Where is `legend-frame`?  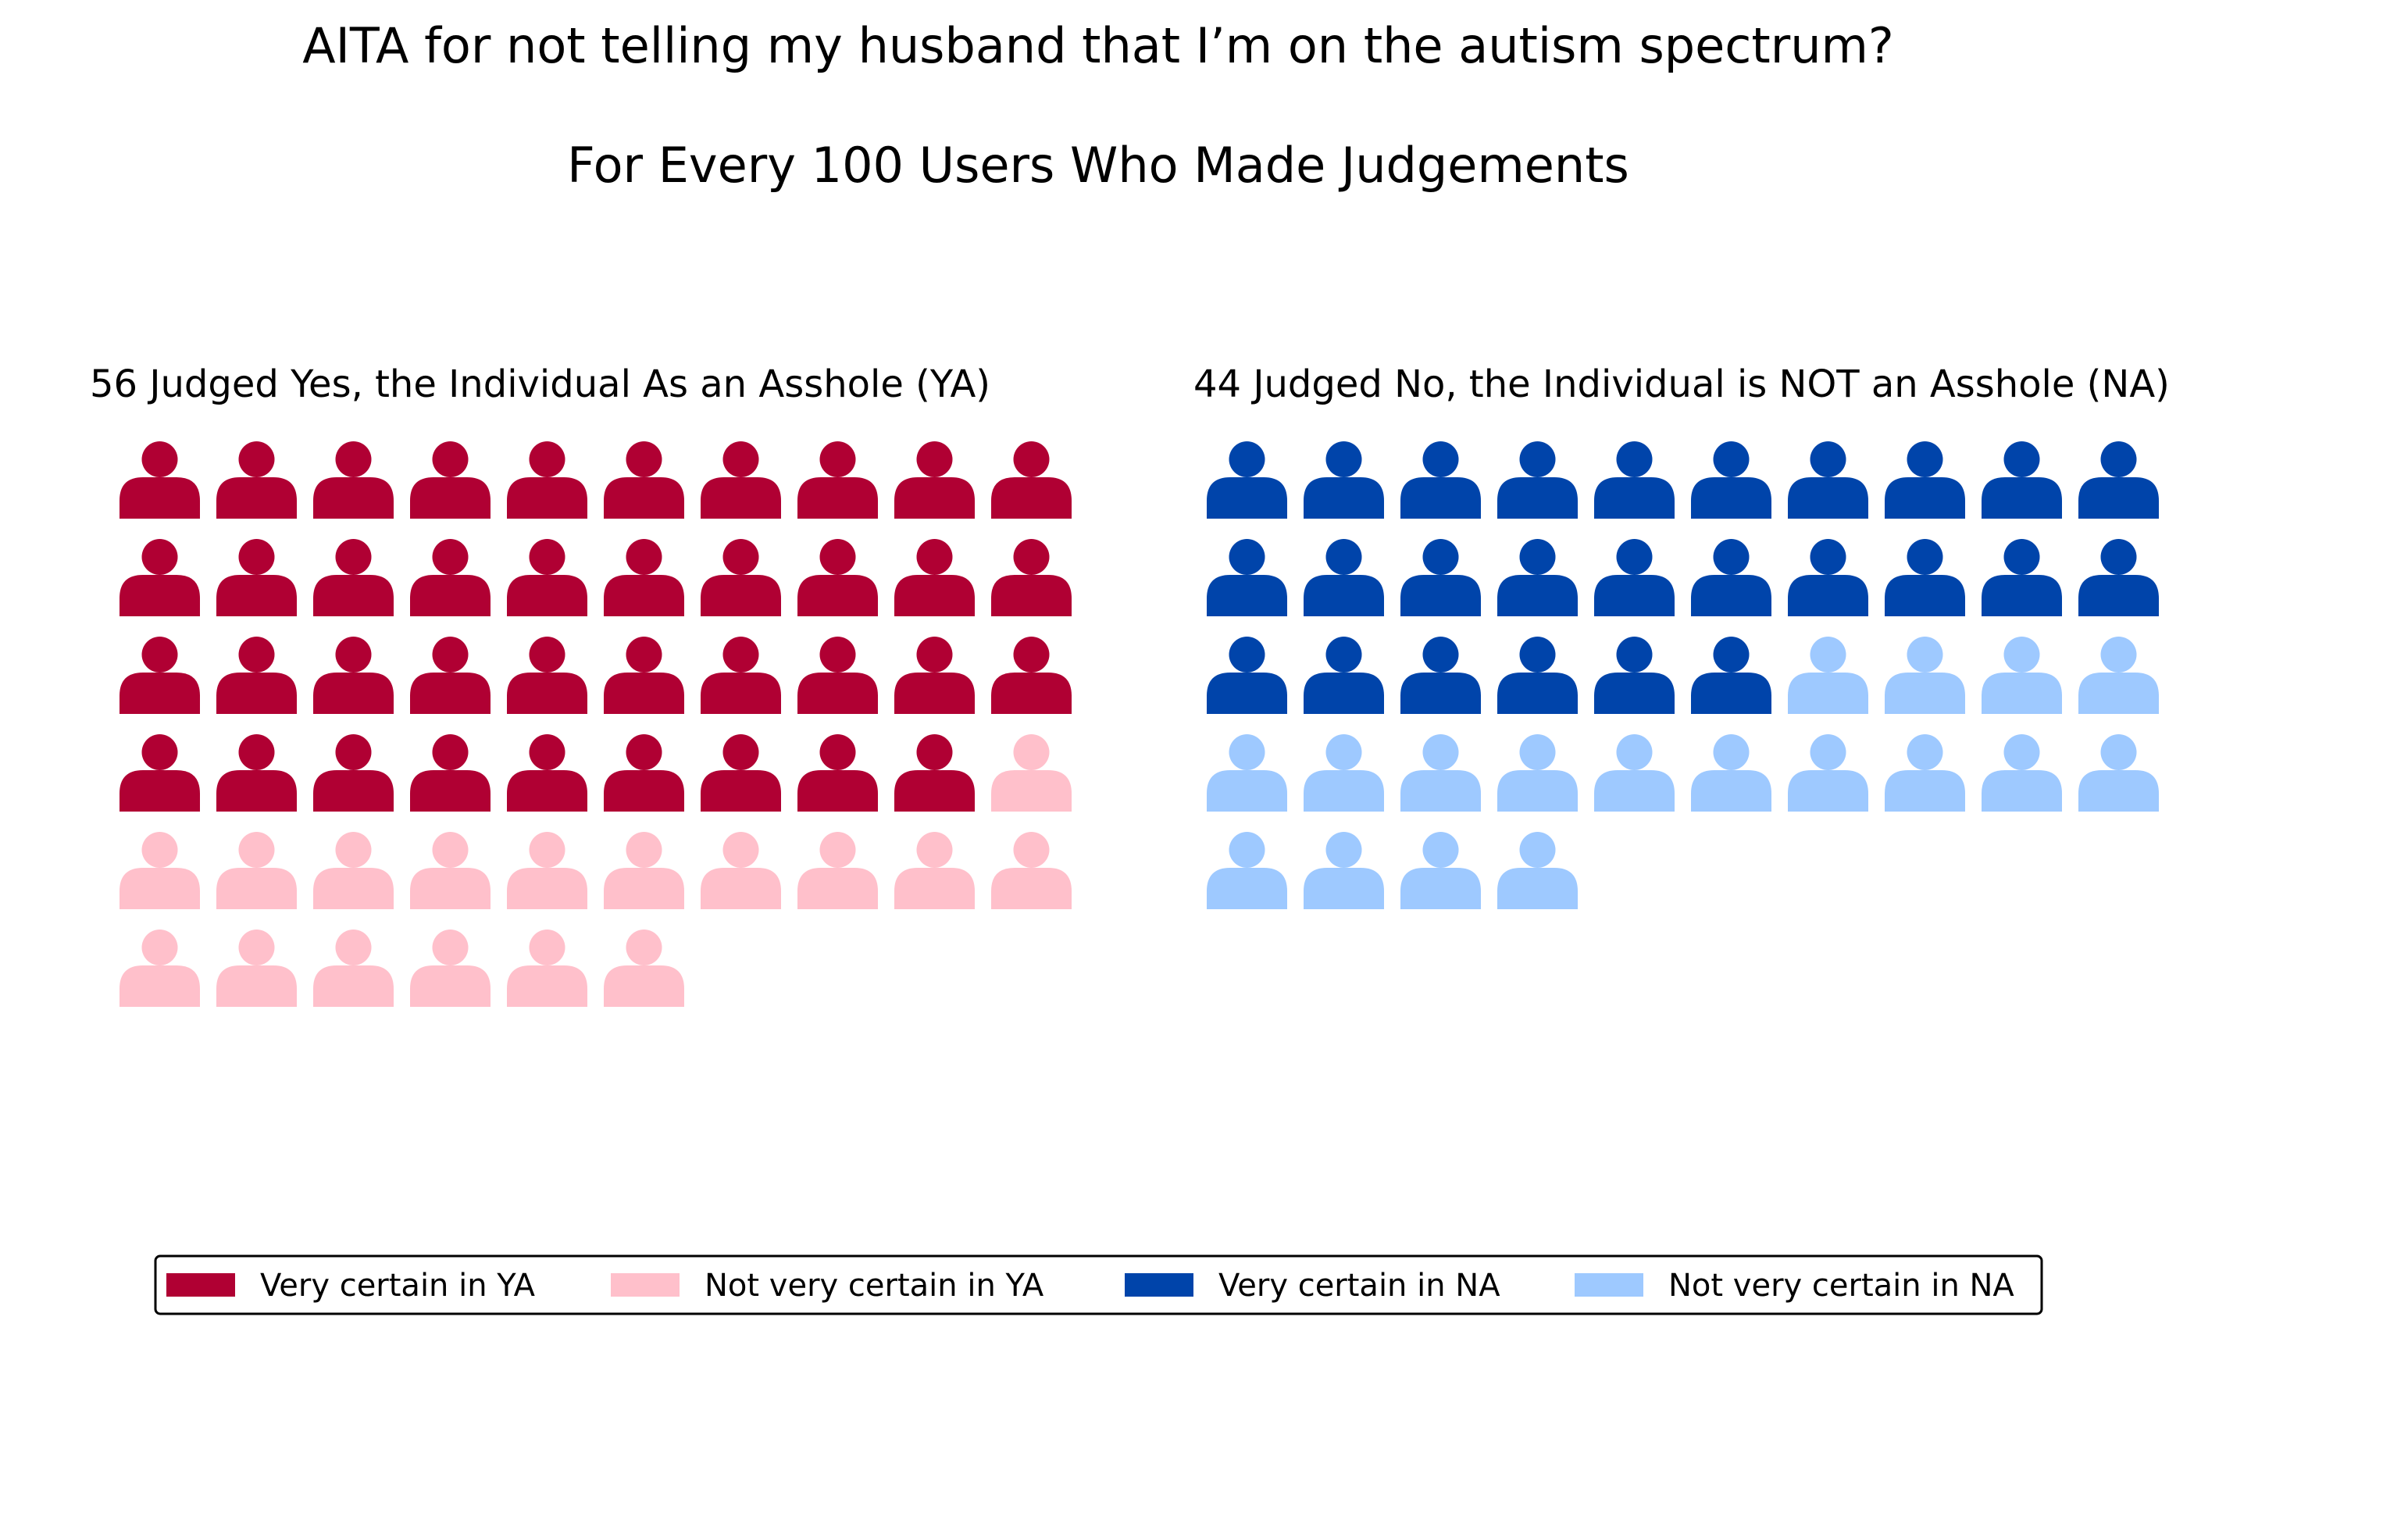
legend-frame is located at coordinates (1098, 1284).